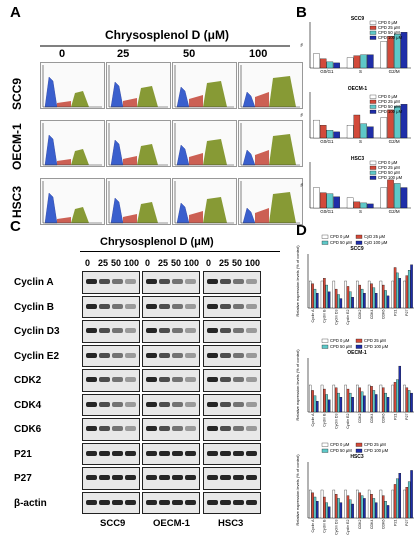  I want to click on panel-c-letter: C, so click(15, 226).